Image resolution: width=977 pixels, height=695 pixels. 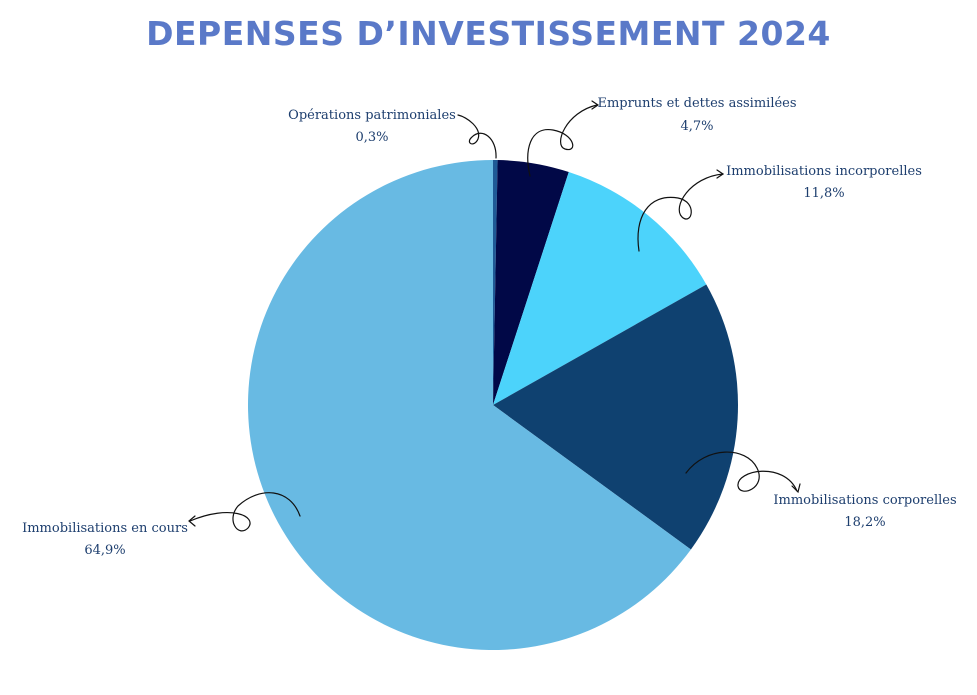 What do you see at coordinates (741, 471) in the screenshot?
I see `arrow-corporelles` at bounding box center [741, 471].